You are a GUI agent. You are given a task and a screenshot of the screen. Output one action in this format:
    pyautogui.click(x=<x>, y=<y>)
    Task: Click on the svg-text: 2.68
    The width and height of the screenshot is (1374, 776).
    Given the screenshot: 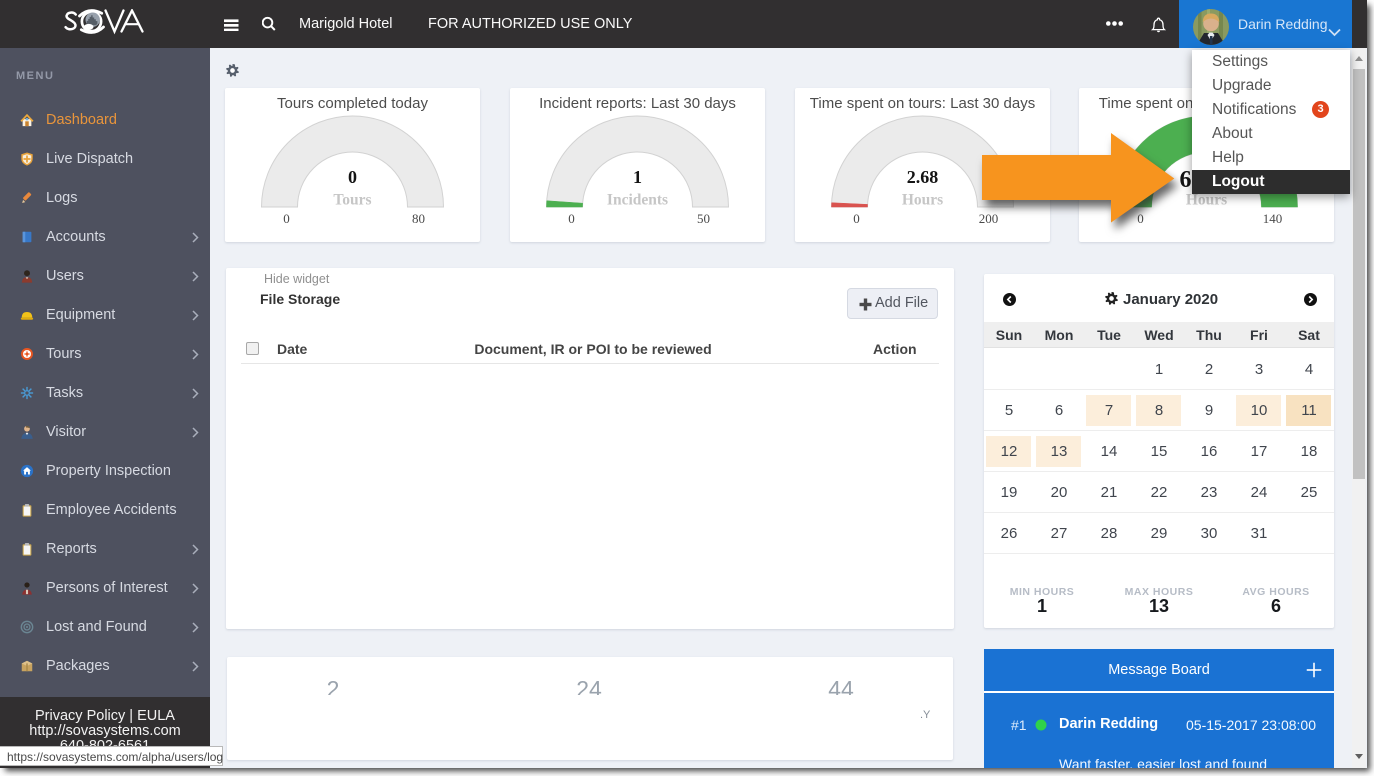 What is the action you would take?
    pyautogui.click(x=923, y=177)
    